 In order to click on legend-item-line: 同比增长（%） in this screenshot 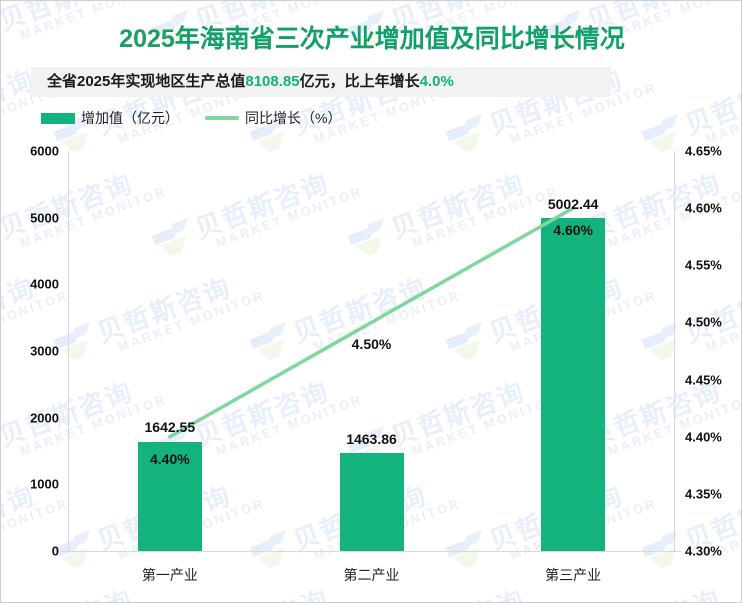, I will do `click(273, 118)`.